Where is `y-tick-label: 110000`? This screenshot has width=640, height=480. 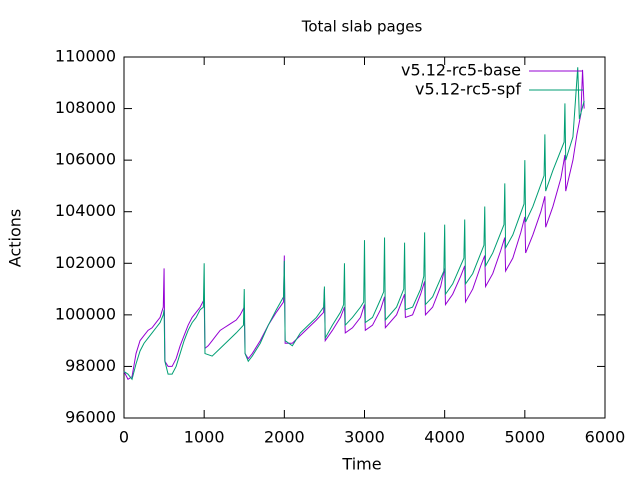
y-tick-label: 110000 is located at coordinates (85, 56).